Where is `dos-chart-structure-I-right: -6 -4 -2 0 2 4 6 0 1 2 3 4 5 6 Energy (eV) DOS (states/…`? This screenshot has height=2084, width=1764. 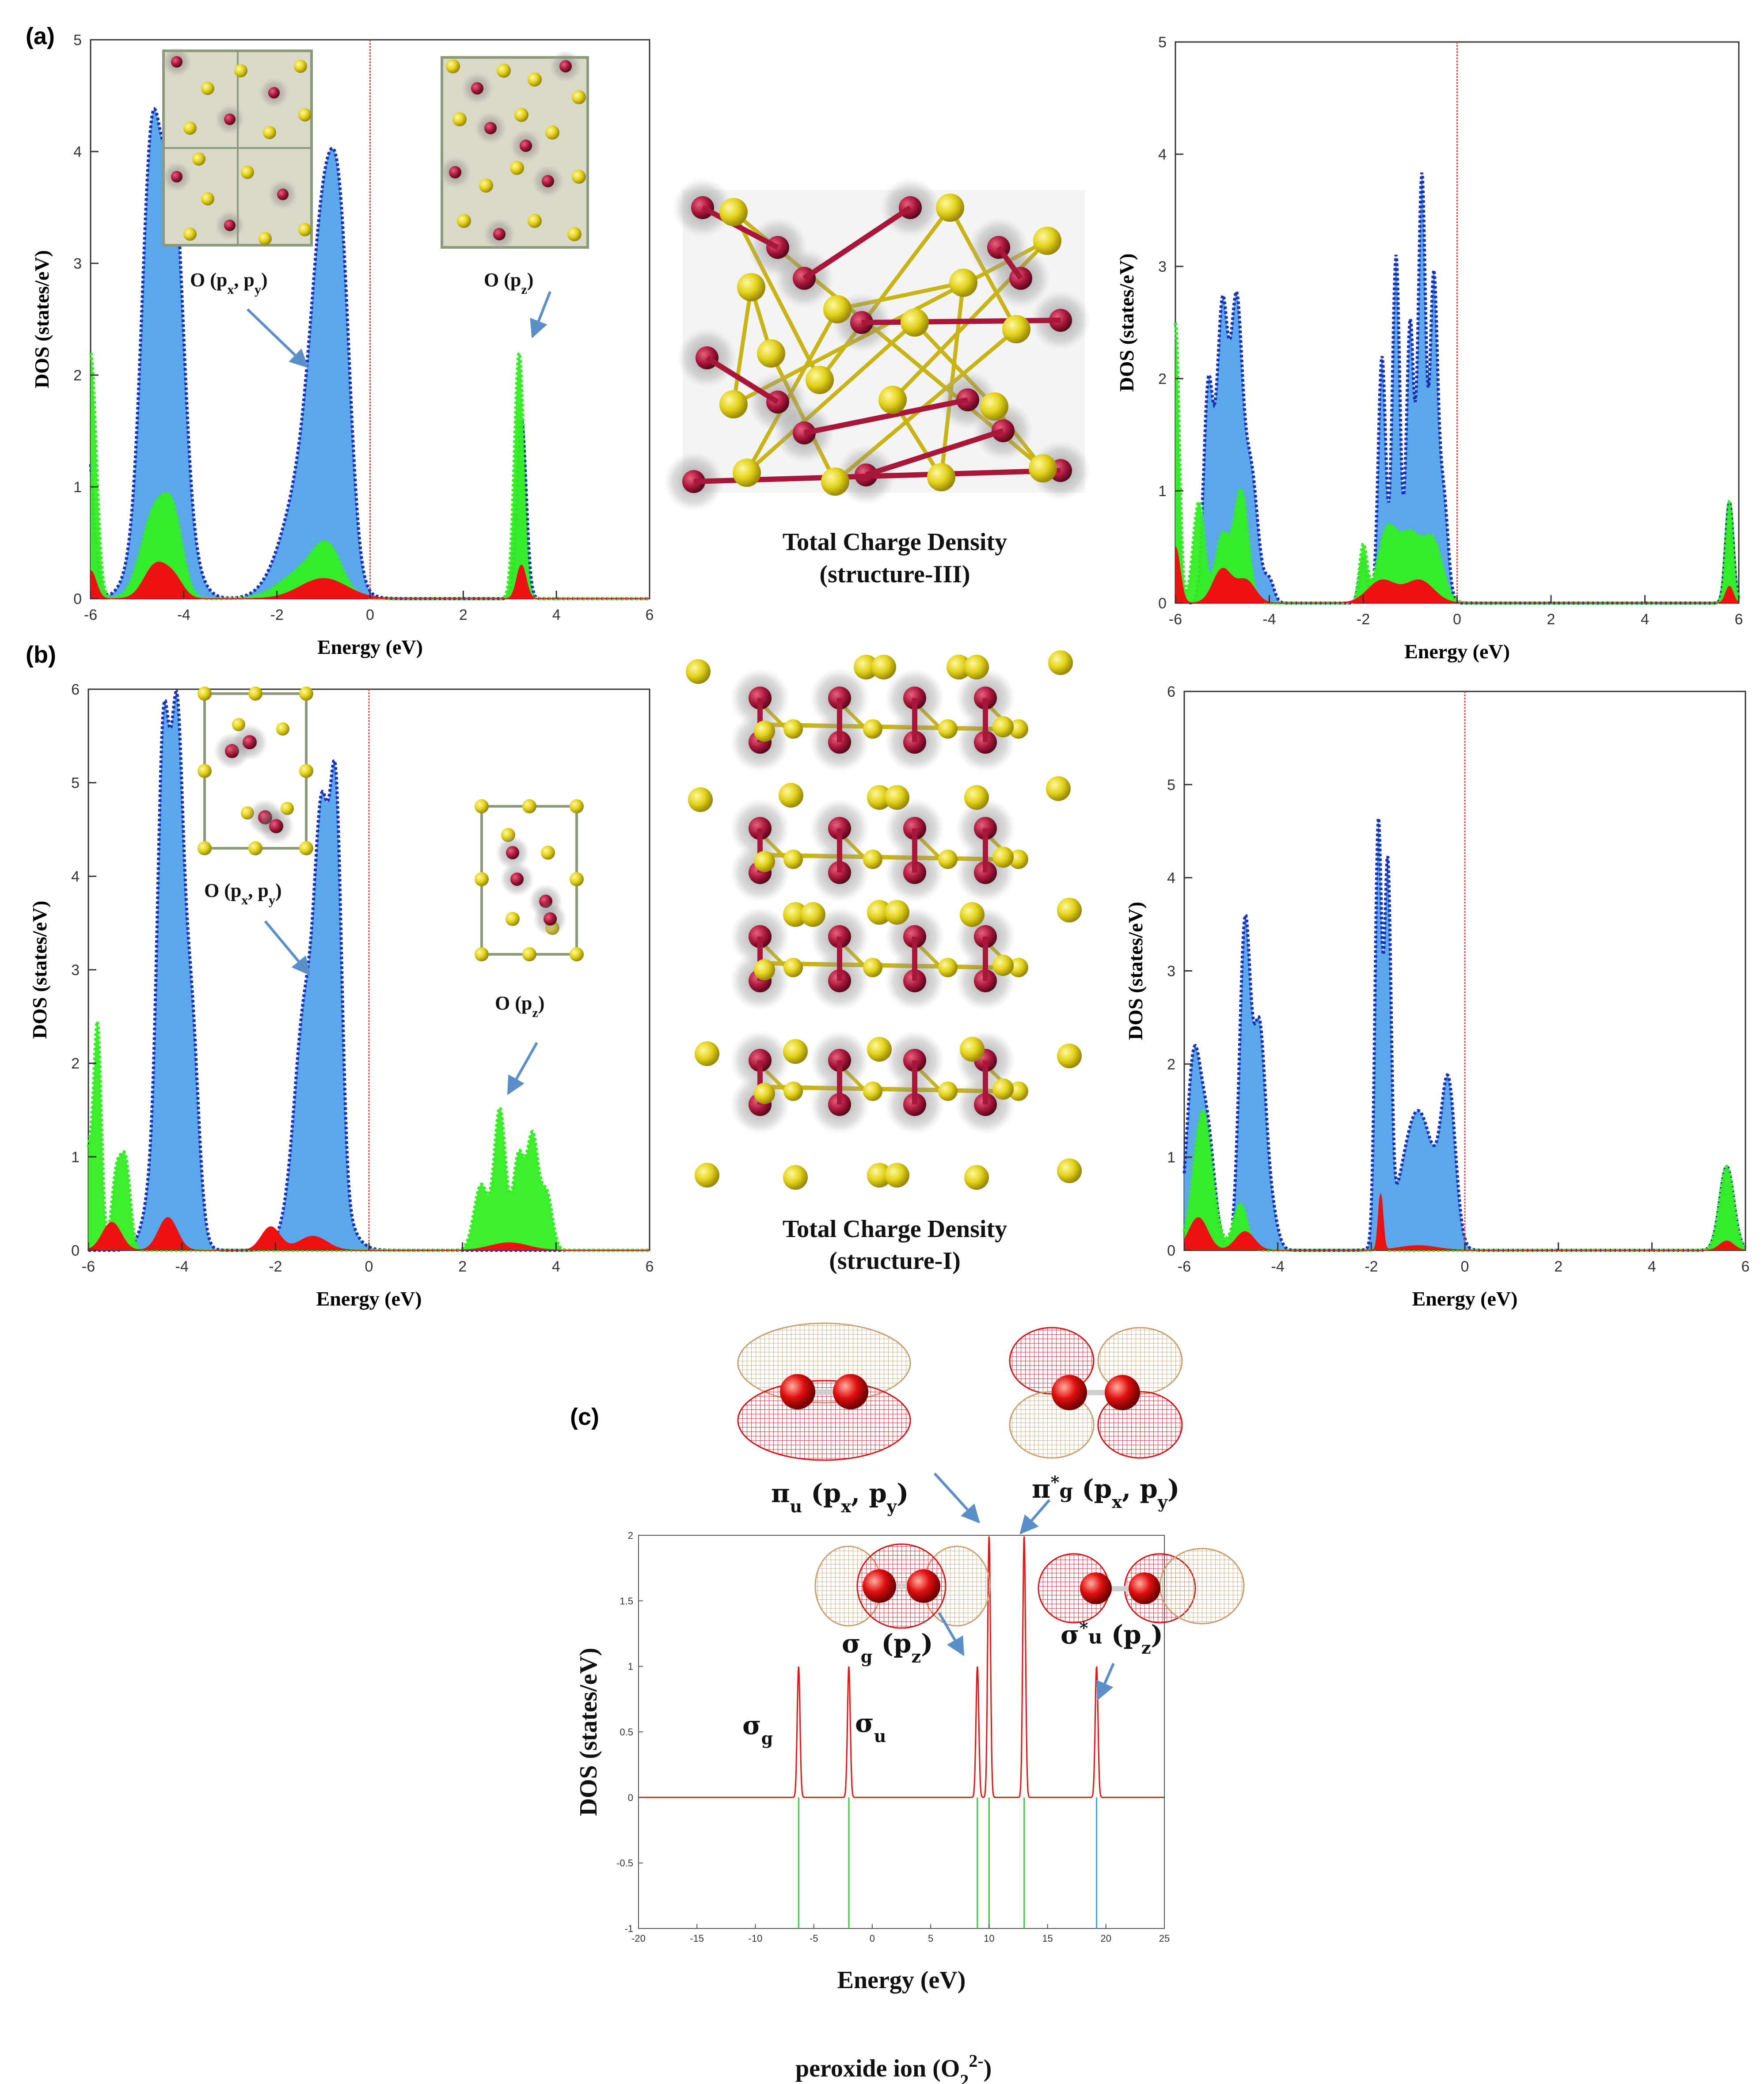
dos-chart-structure-I-right: -6 -4 -2 0 2 4 6 0 1 2 3 4 5 6 Energy (eV) DOS (states/… is located at coordinates (1436, 997).